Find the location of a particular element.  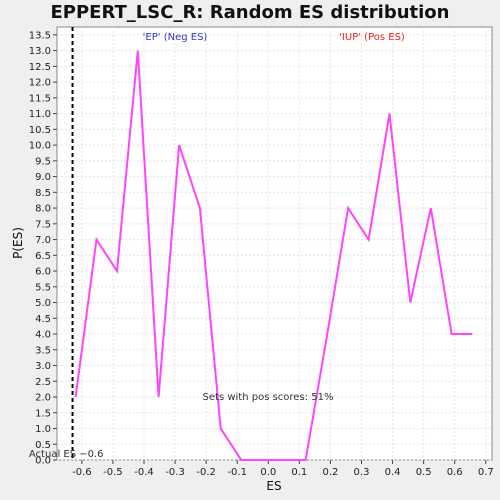

x-tick-label: -0.3 is located at coordinates (175, 472).